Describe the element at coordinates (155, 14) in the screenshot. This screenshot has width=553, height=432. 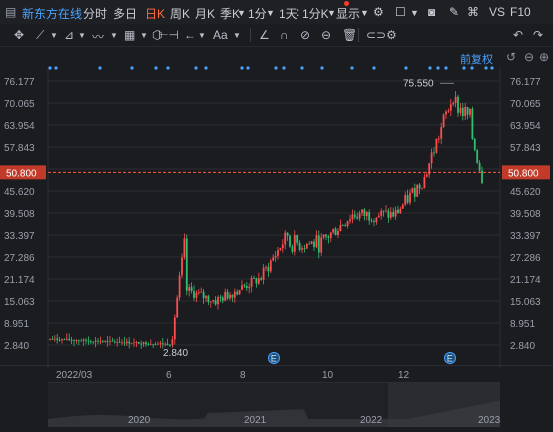
I see `tab-period-2: 日K` at that location.